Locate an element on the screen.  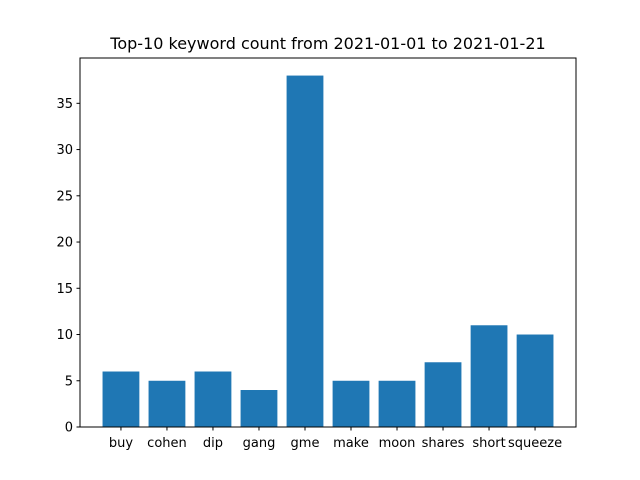
x-tick-label: short is located at coordinates (488, 443).